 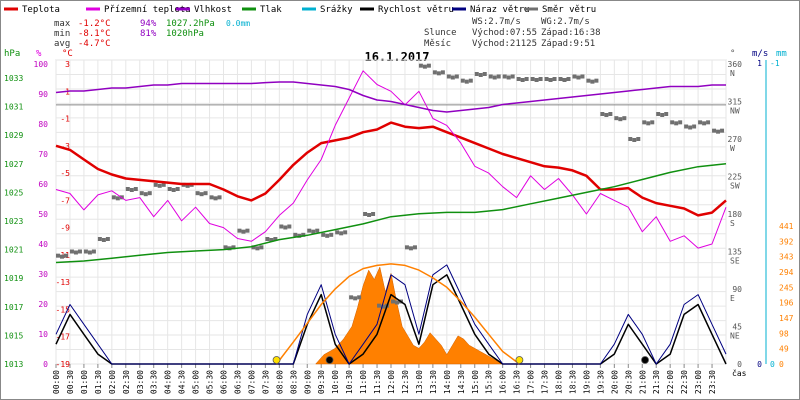 What do you see at coordinates (732, 223) in the screenshot?
I see `axis-tick-compass: S` at bounding box center [732, 223].